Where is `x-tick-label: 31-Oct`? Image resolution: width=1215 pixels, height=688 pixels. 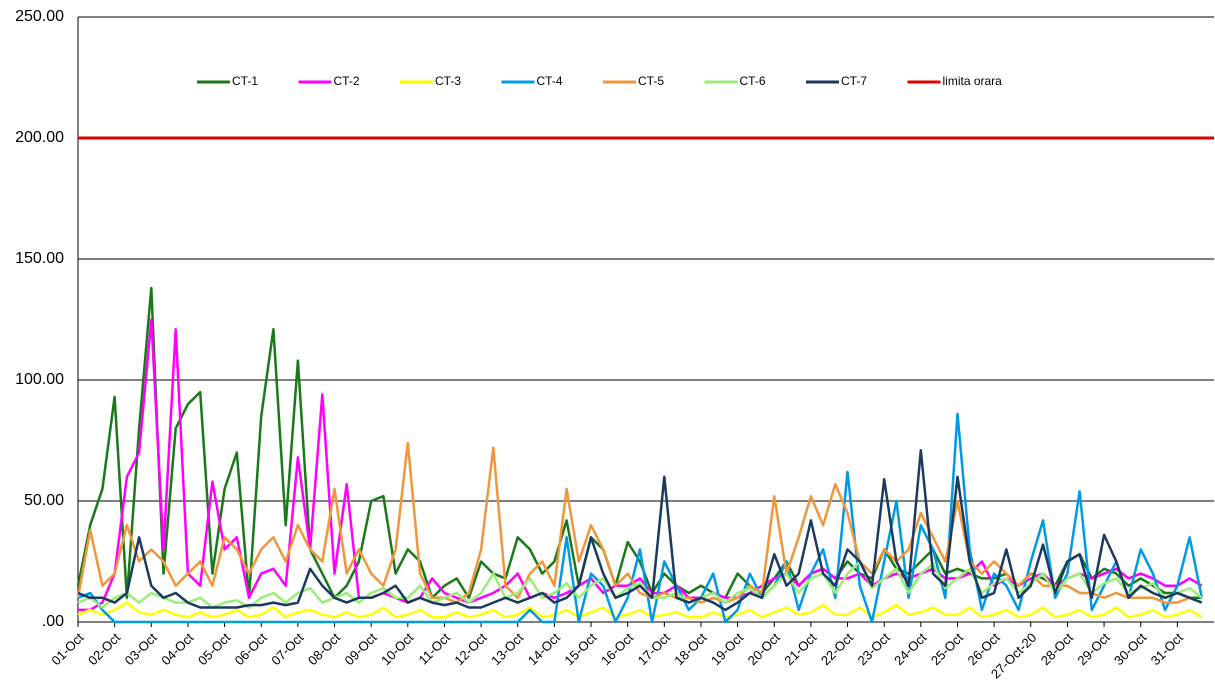 x-tick-label: 31-Oct is located at coordinates (1167, 649).